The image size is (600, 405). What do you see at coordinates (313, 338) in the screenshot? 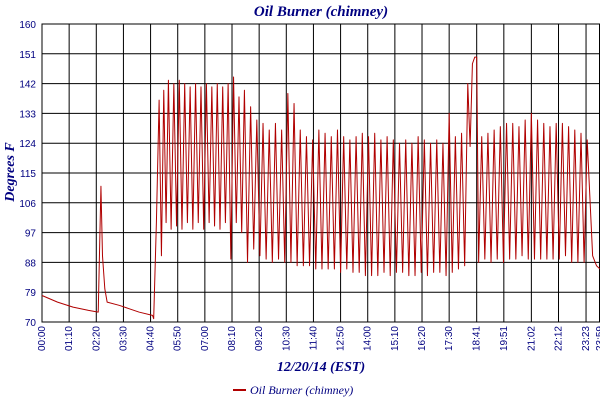
I see `x-tick-label: 11:40` at bounding box center [313, 338].